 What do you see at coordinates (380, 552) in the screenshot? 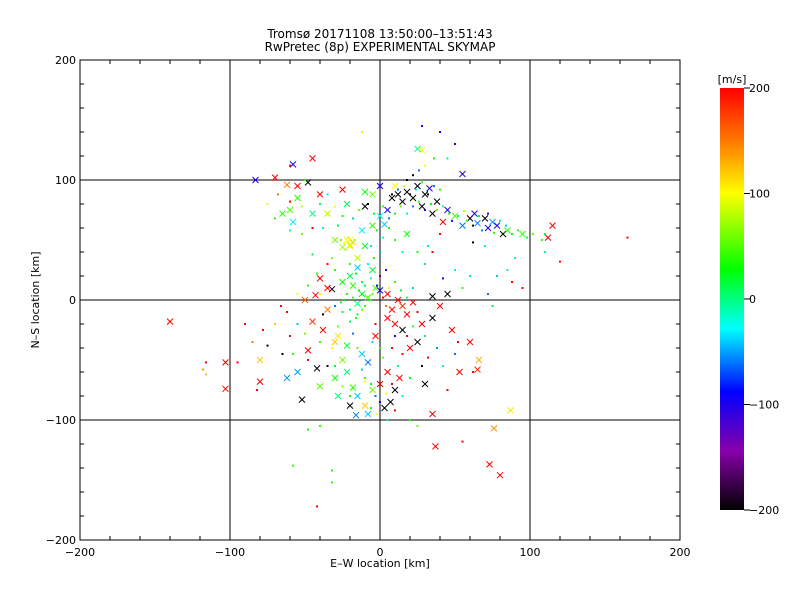
I see `x-tick-label: 0` at bounding box center [380, 552].